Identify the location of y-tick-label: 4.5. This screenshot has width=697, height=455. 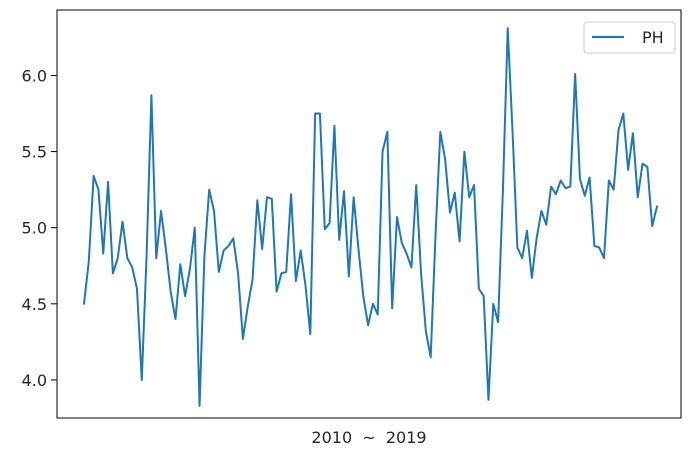
(34, 304).